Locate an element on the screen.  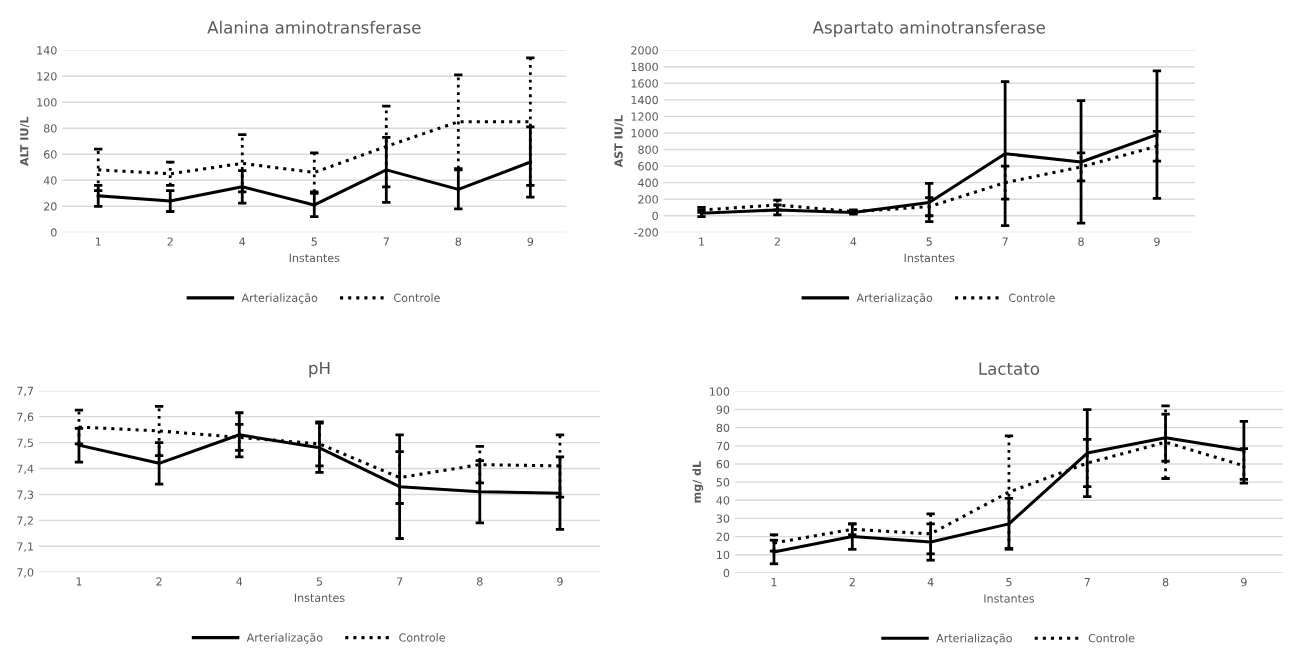
y-tick-label: 90 is located at coordinates (723, 409).